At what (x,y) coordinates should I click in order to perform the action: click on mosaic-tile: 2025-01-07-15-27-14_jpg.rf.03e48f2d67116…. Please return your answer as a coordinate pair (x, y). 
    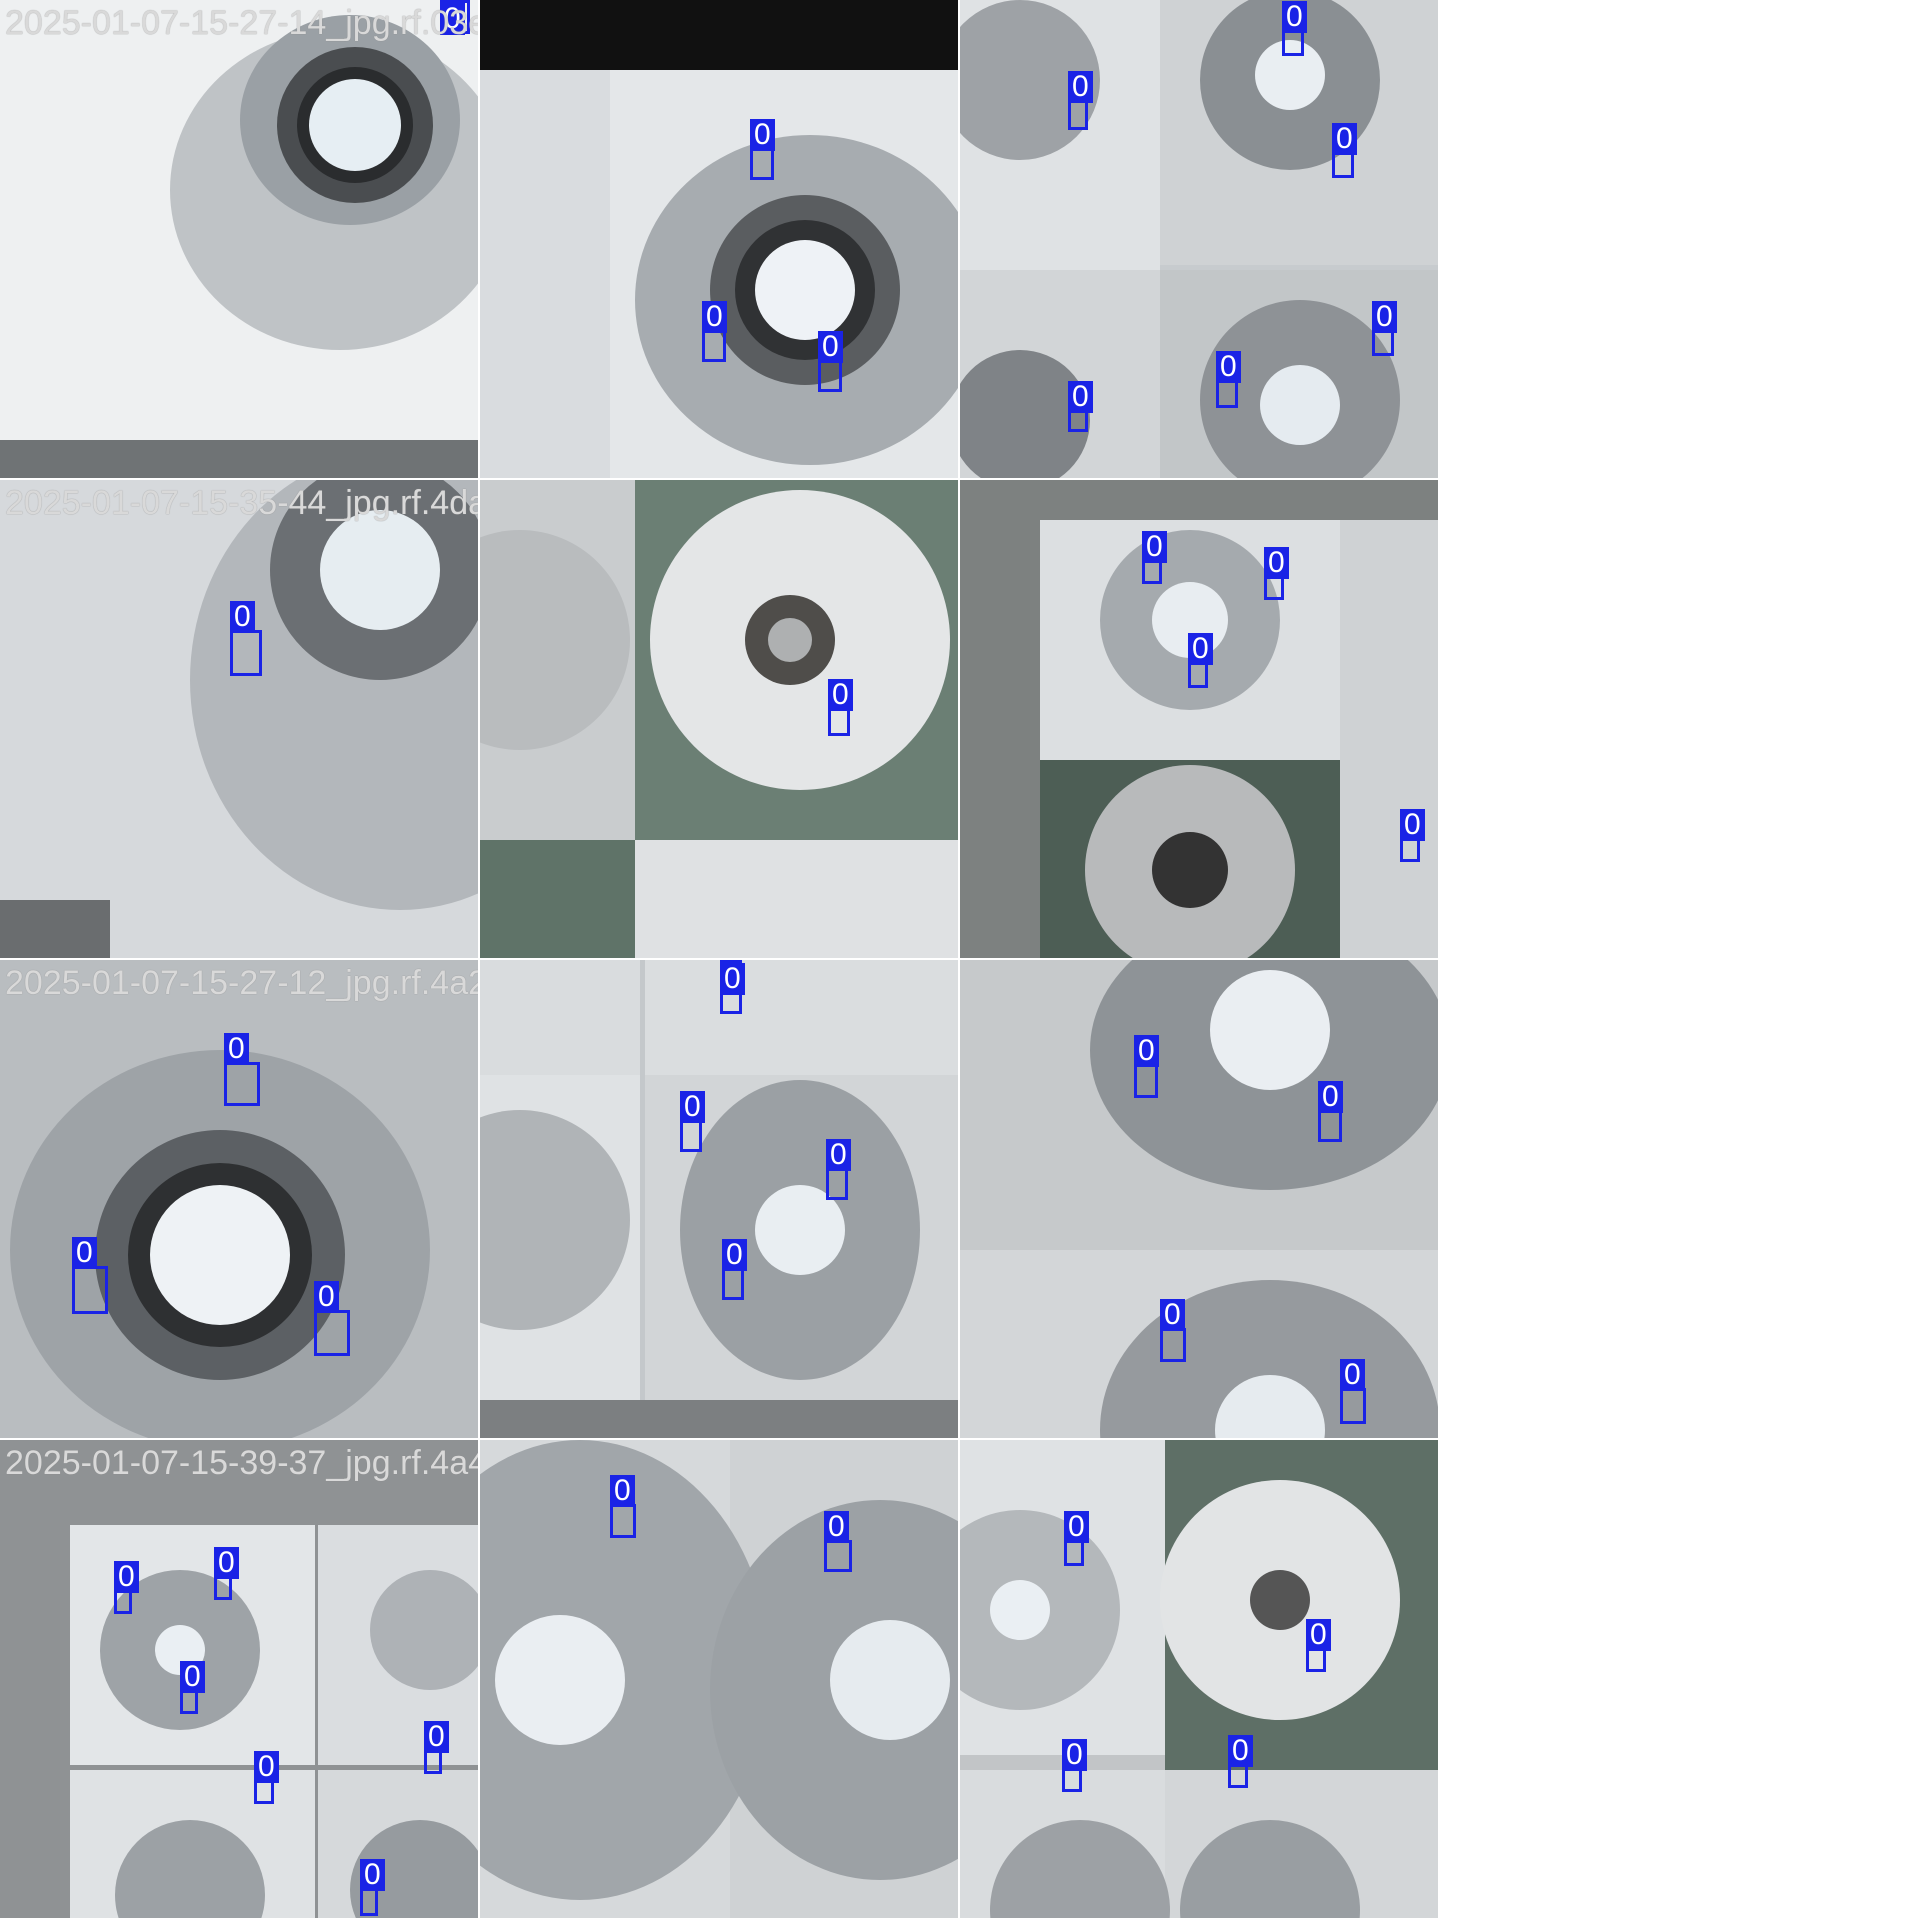
    Looking at the image, I should click on (240, 240).